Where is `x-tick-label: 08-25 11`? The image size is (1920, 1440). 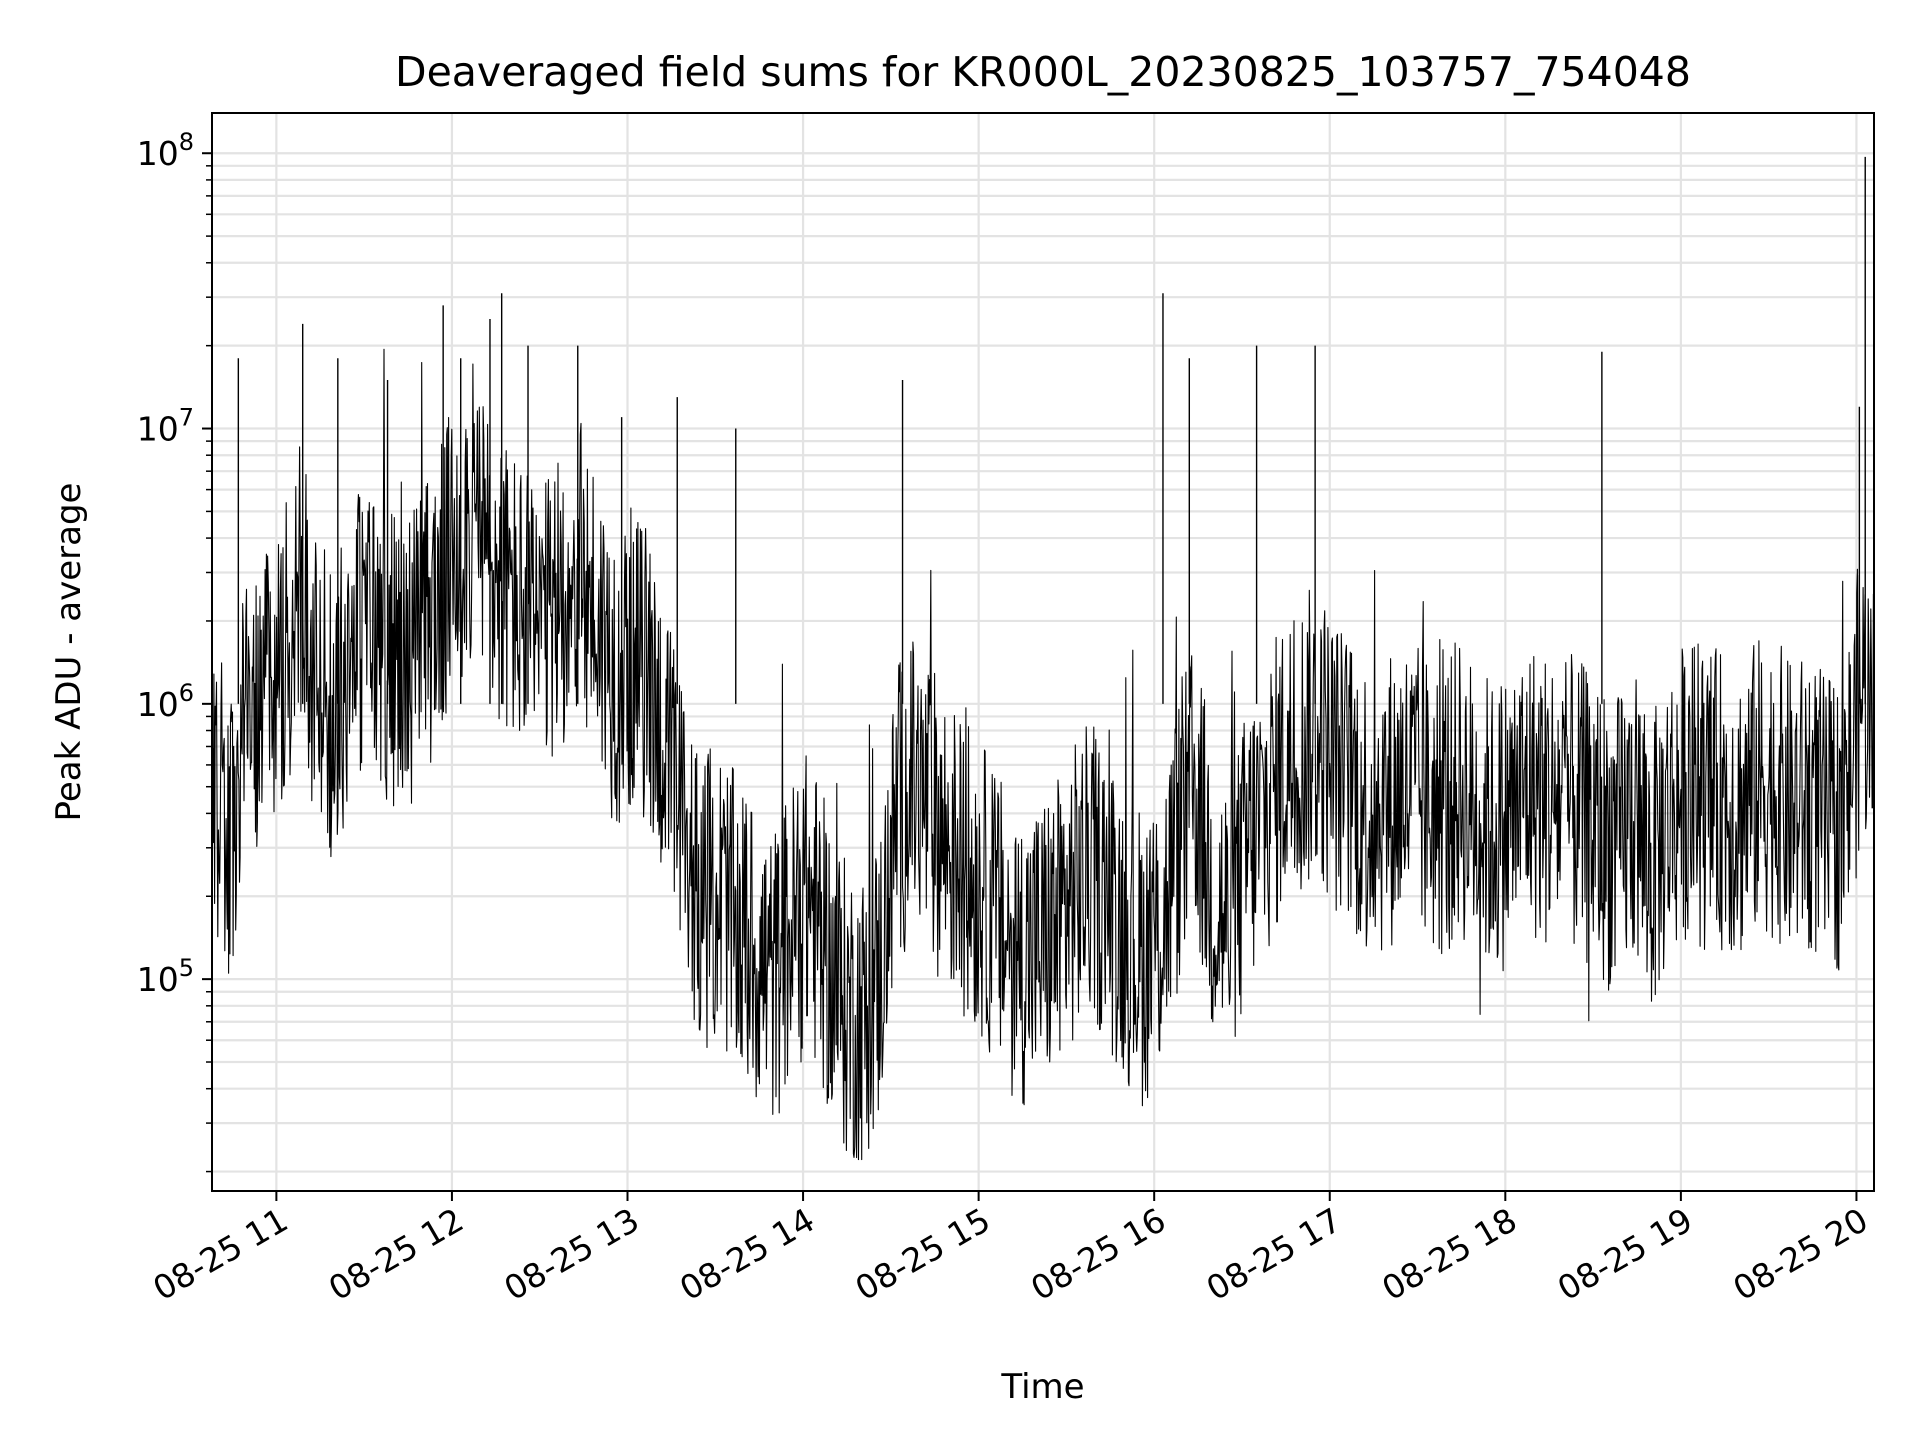 x-tick-label: 08-25 11 is located at coordinates (220, 1254).